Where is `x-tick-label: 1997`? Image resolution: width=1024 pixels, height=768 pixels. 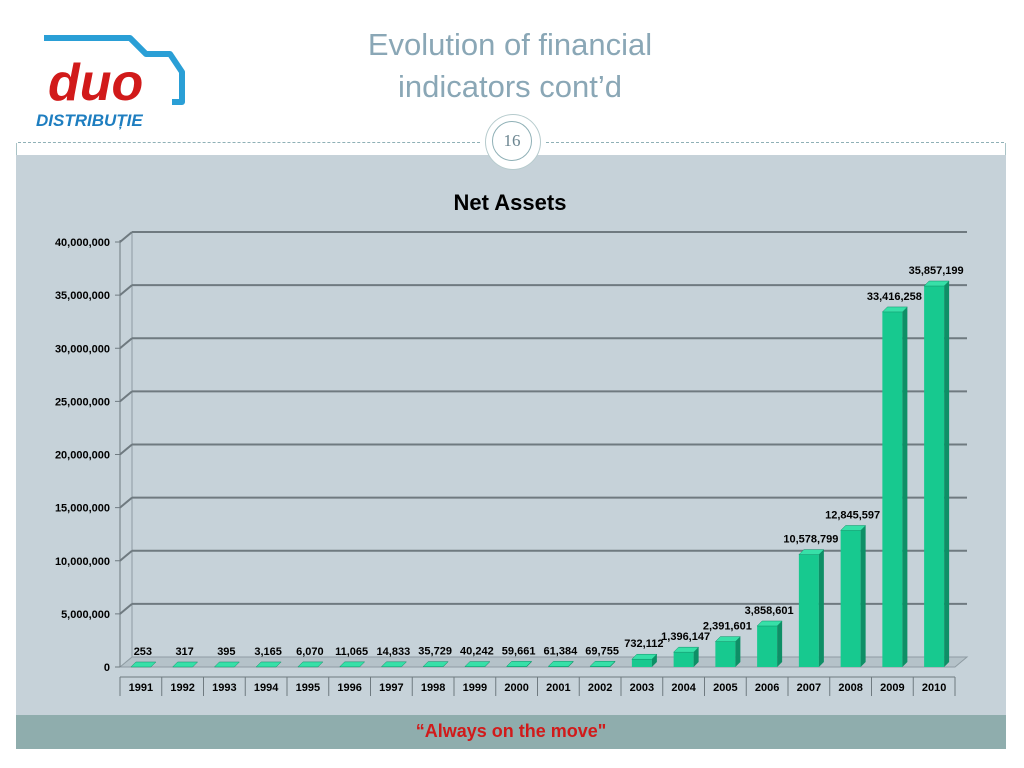 x-tick-label: 1997 is located at coordinates (391, 688).